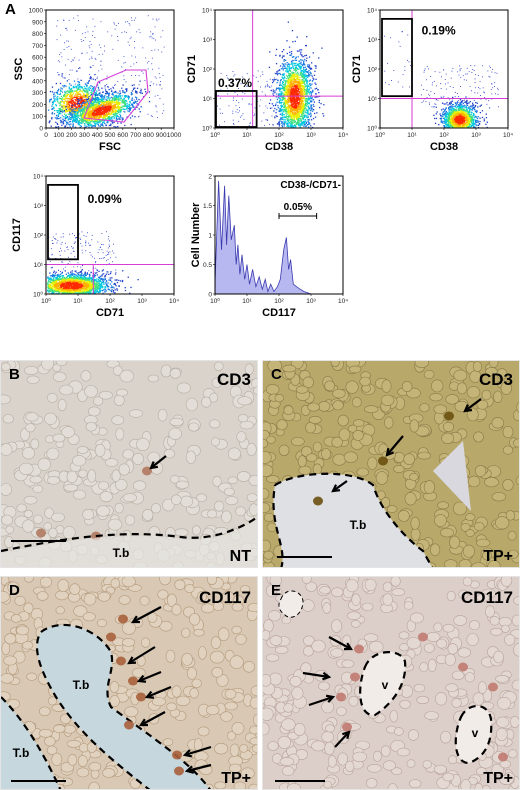 This screenshot has height=790, width=520. I want to click on region-label-2: T.b, so click(21, 753).